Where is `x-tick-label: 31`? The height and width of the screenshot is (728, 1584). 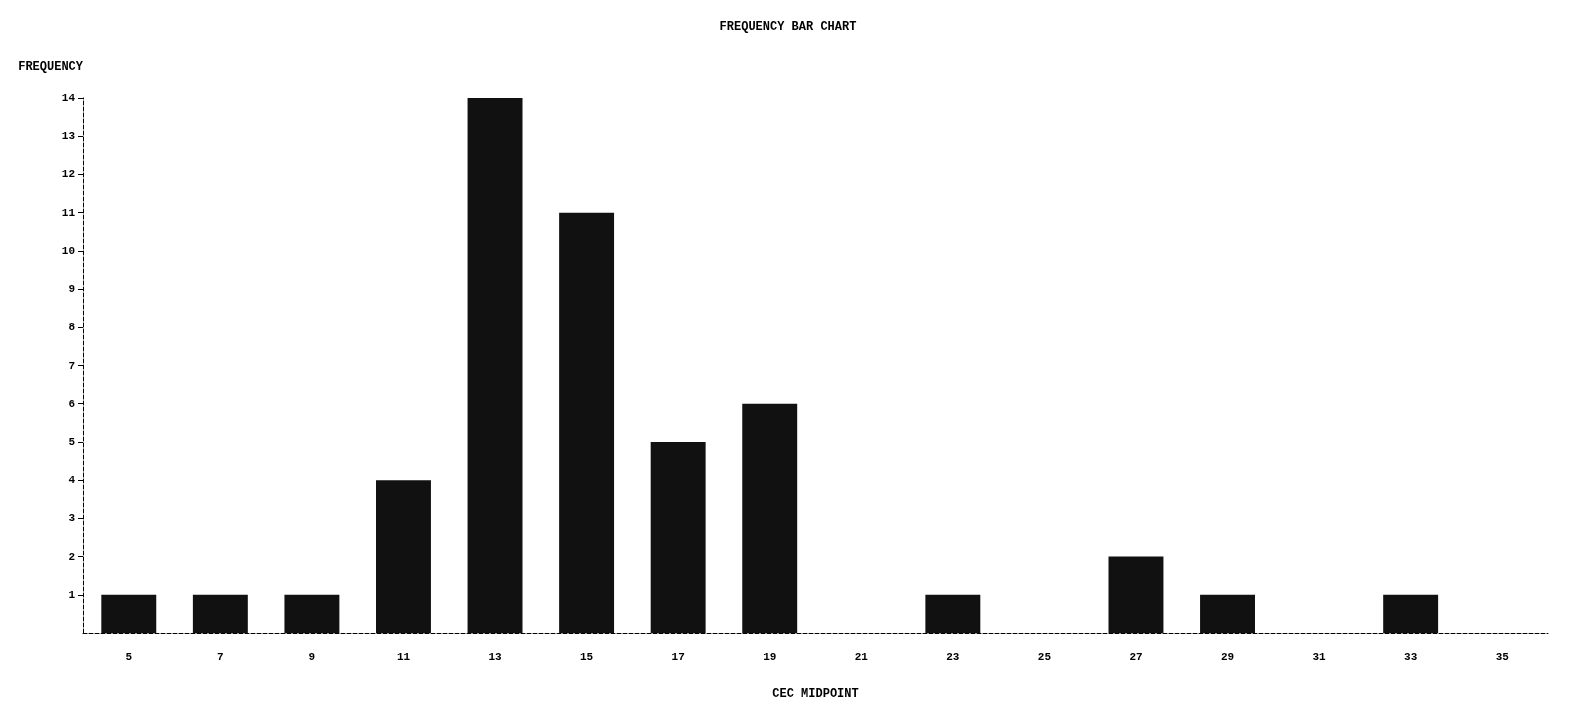 x-tick-label: 31 is located at coordinates (1319, 656).